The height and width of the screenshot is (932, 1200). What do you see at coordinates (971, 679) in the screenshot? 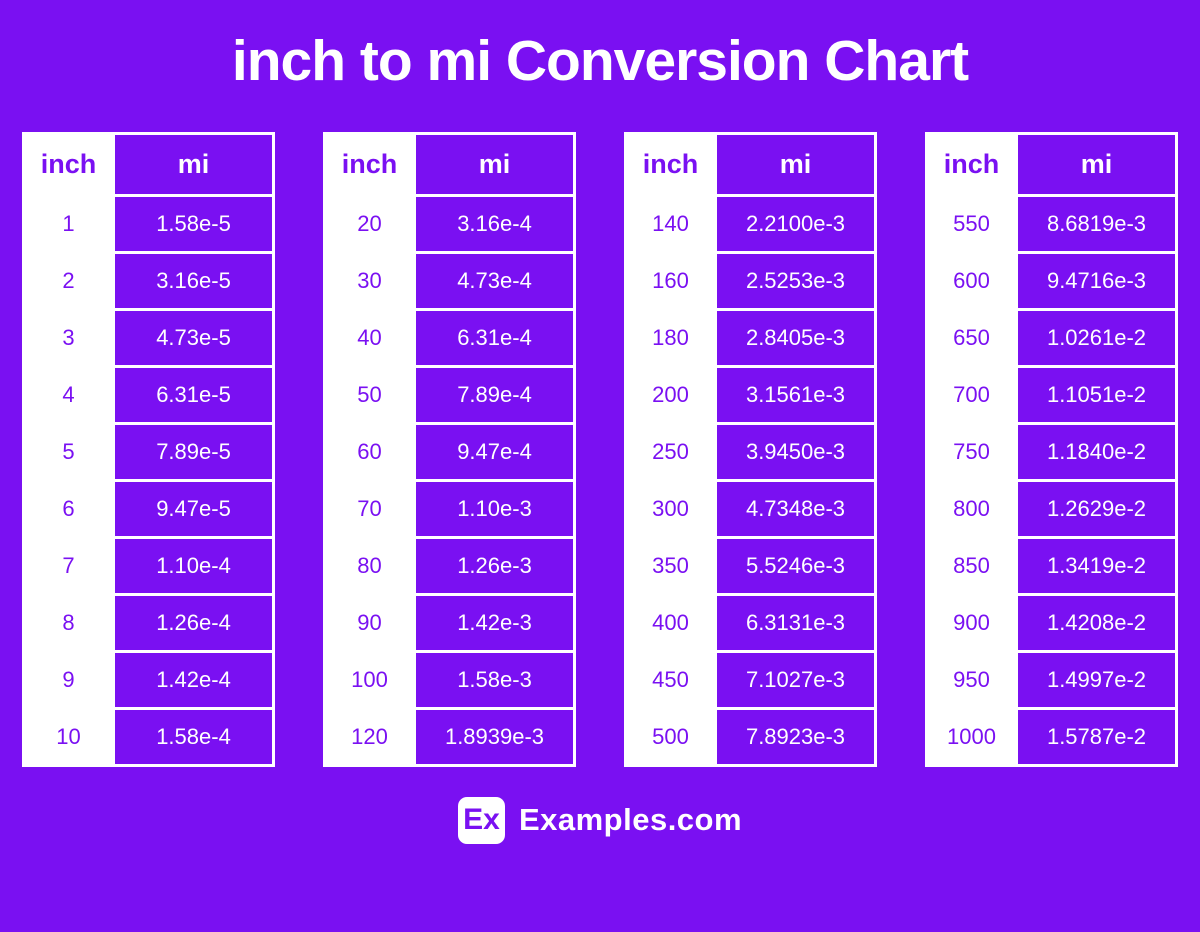
I see `inch-value-cell: 950` at bounding box center [971, 679].